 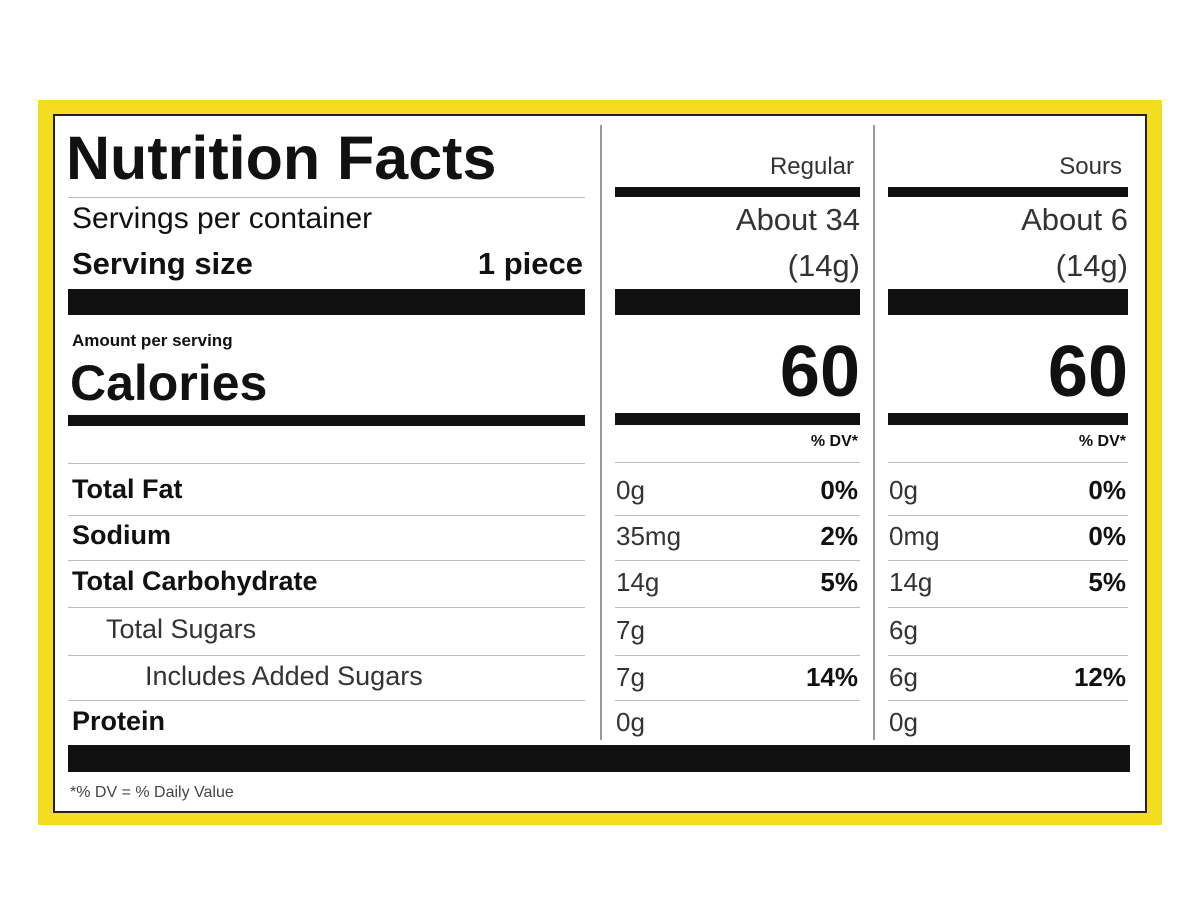 I want to click on daily-value: 12%, so click(x=1099, y=677).